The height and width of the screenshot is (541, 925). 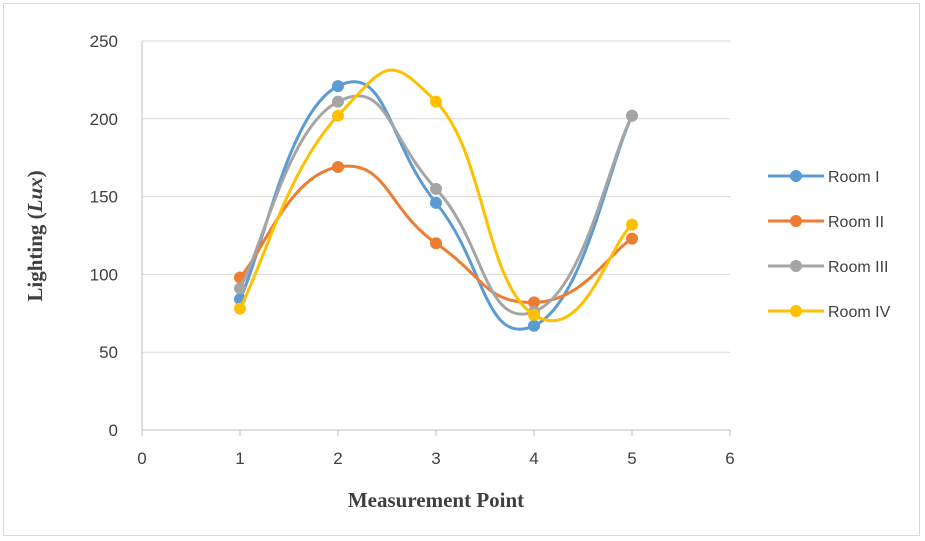 What do you see at coordinates (337, 458) in the screenshot?
I see `x-tick-label: 2` at bounding box center [337, 458].